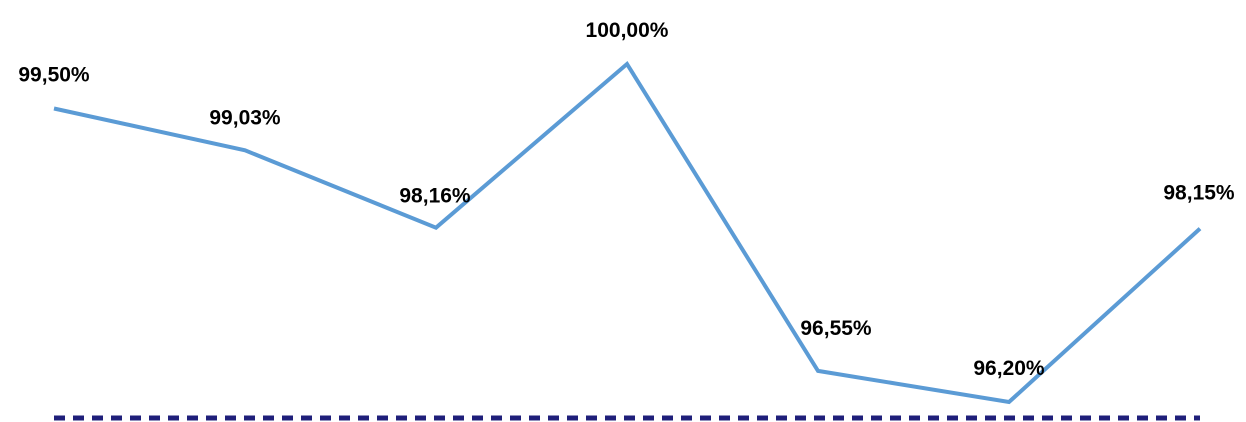 The width and height of the screenshot is (1246, 422). I want to click on data-label-3: 98,16%, so click(435, 196).